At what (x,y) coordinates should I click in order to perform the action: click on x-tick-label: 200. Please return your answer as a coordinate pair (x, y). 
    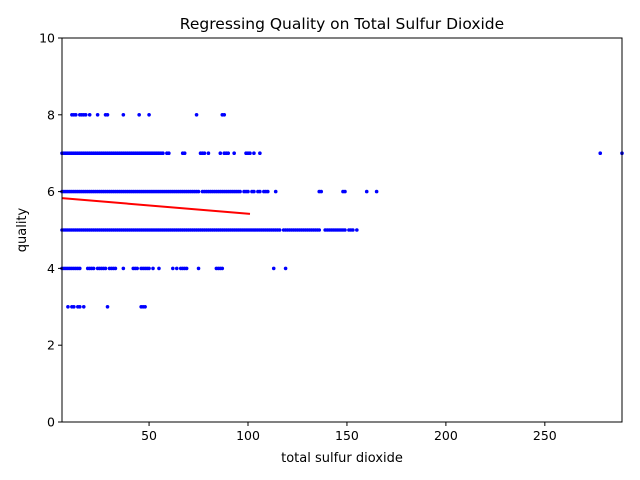
    Looking at the image, I should click on (446, 435).